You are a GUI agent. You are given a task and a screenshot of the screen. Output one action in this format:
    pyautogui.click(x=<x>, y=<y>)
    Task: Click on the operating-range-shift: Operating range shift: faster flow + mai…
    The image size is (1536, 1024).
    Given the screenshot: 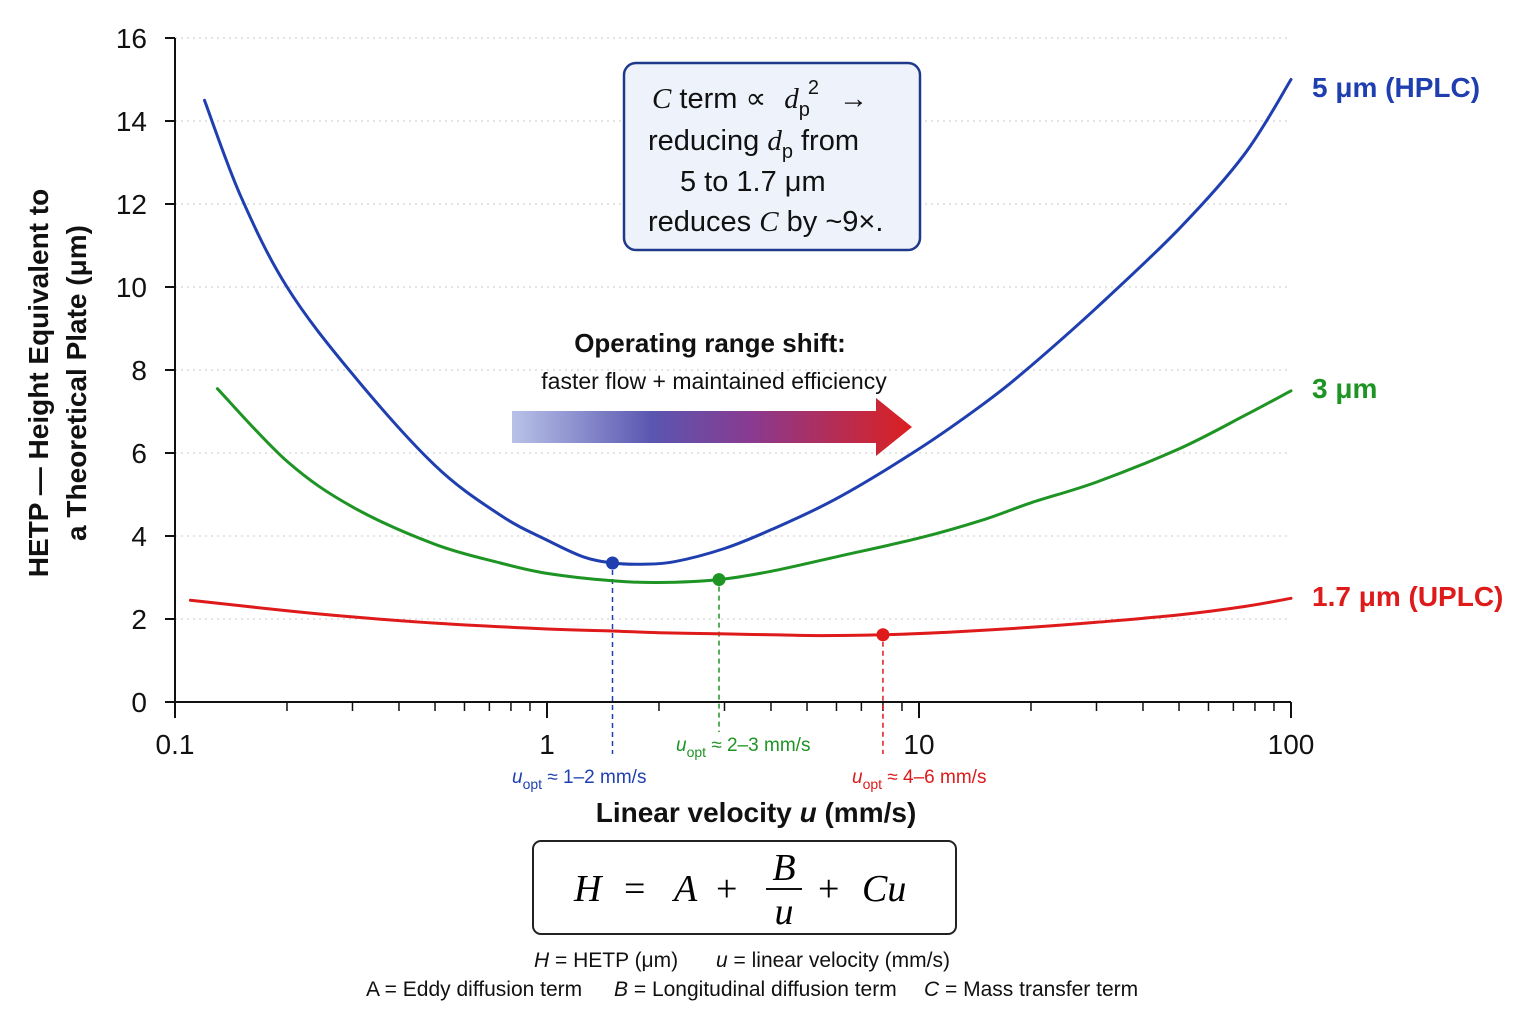 What is the action you would take?
    pyautogui.click(x=712, y=392)
    